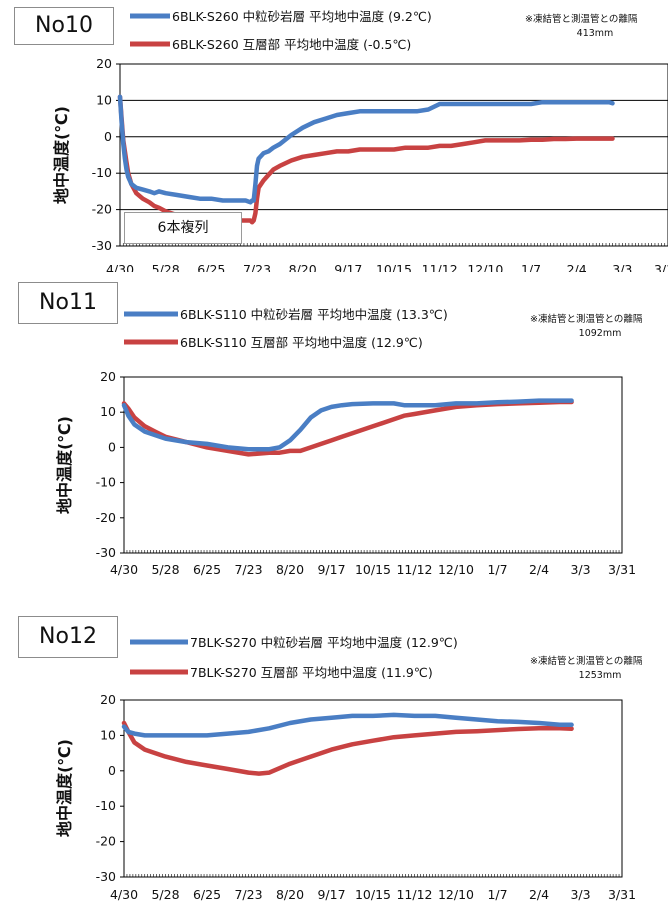  Describe the element at coordinates (314, 314) in the screenshot. I see `legend-label: 6BLK-S110 中粒砂岩層 平均地中温度 (13.3℃)` at that location.